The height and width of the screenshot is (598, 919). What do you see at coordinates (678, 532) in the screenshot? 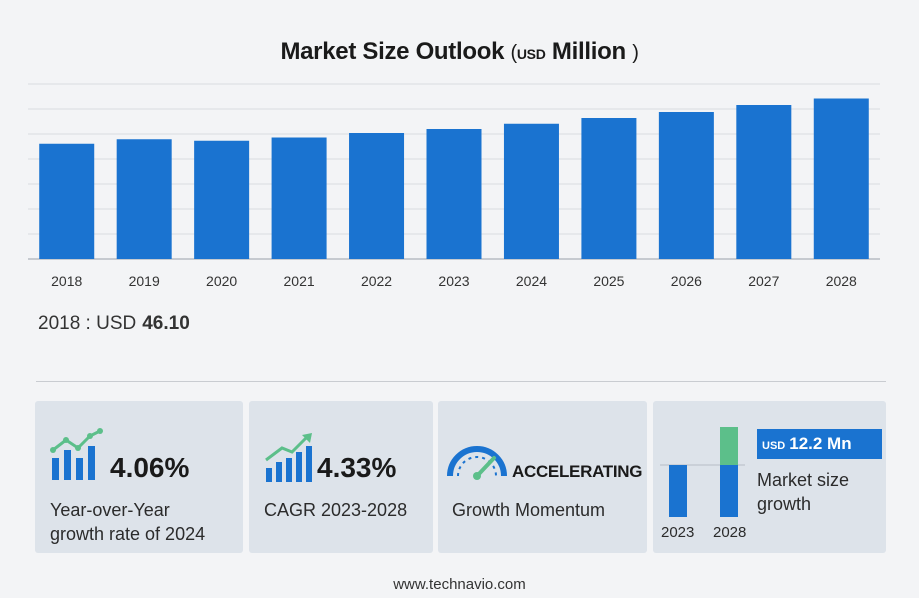
I see `growth-year-start: 2023` at bounding box center [678, 532].